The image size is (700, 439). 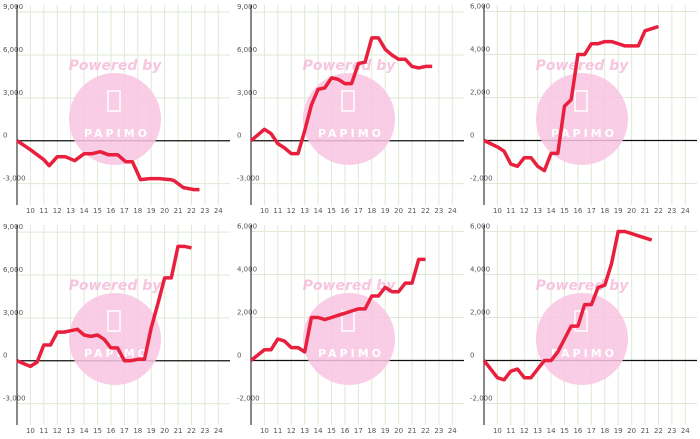 What do you see at coordinates (481, 398) in the screenshot?
I see `y-tick-label: -2,000` at bounding box center [481, 398].